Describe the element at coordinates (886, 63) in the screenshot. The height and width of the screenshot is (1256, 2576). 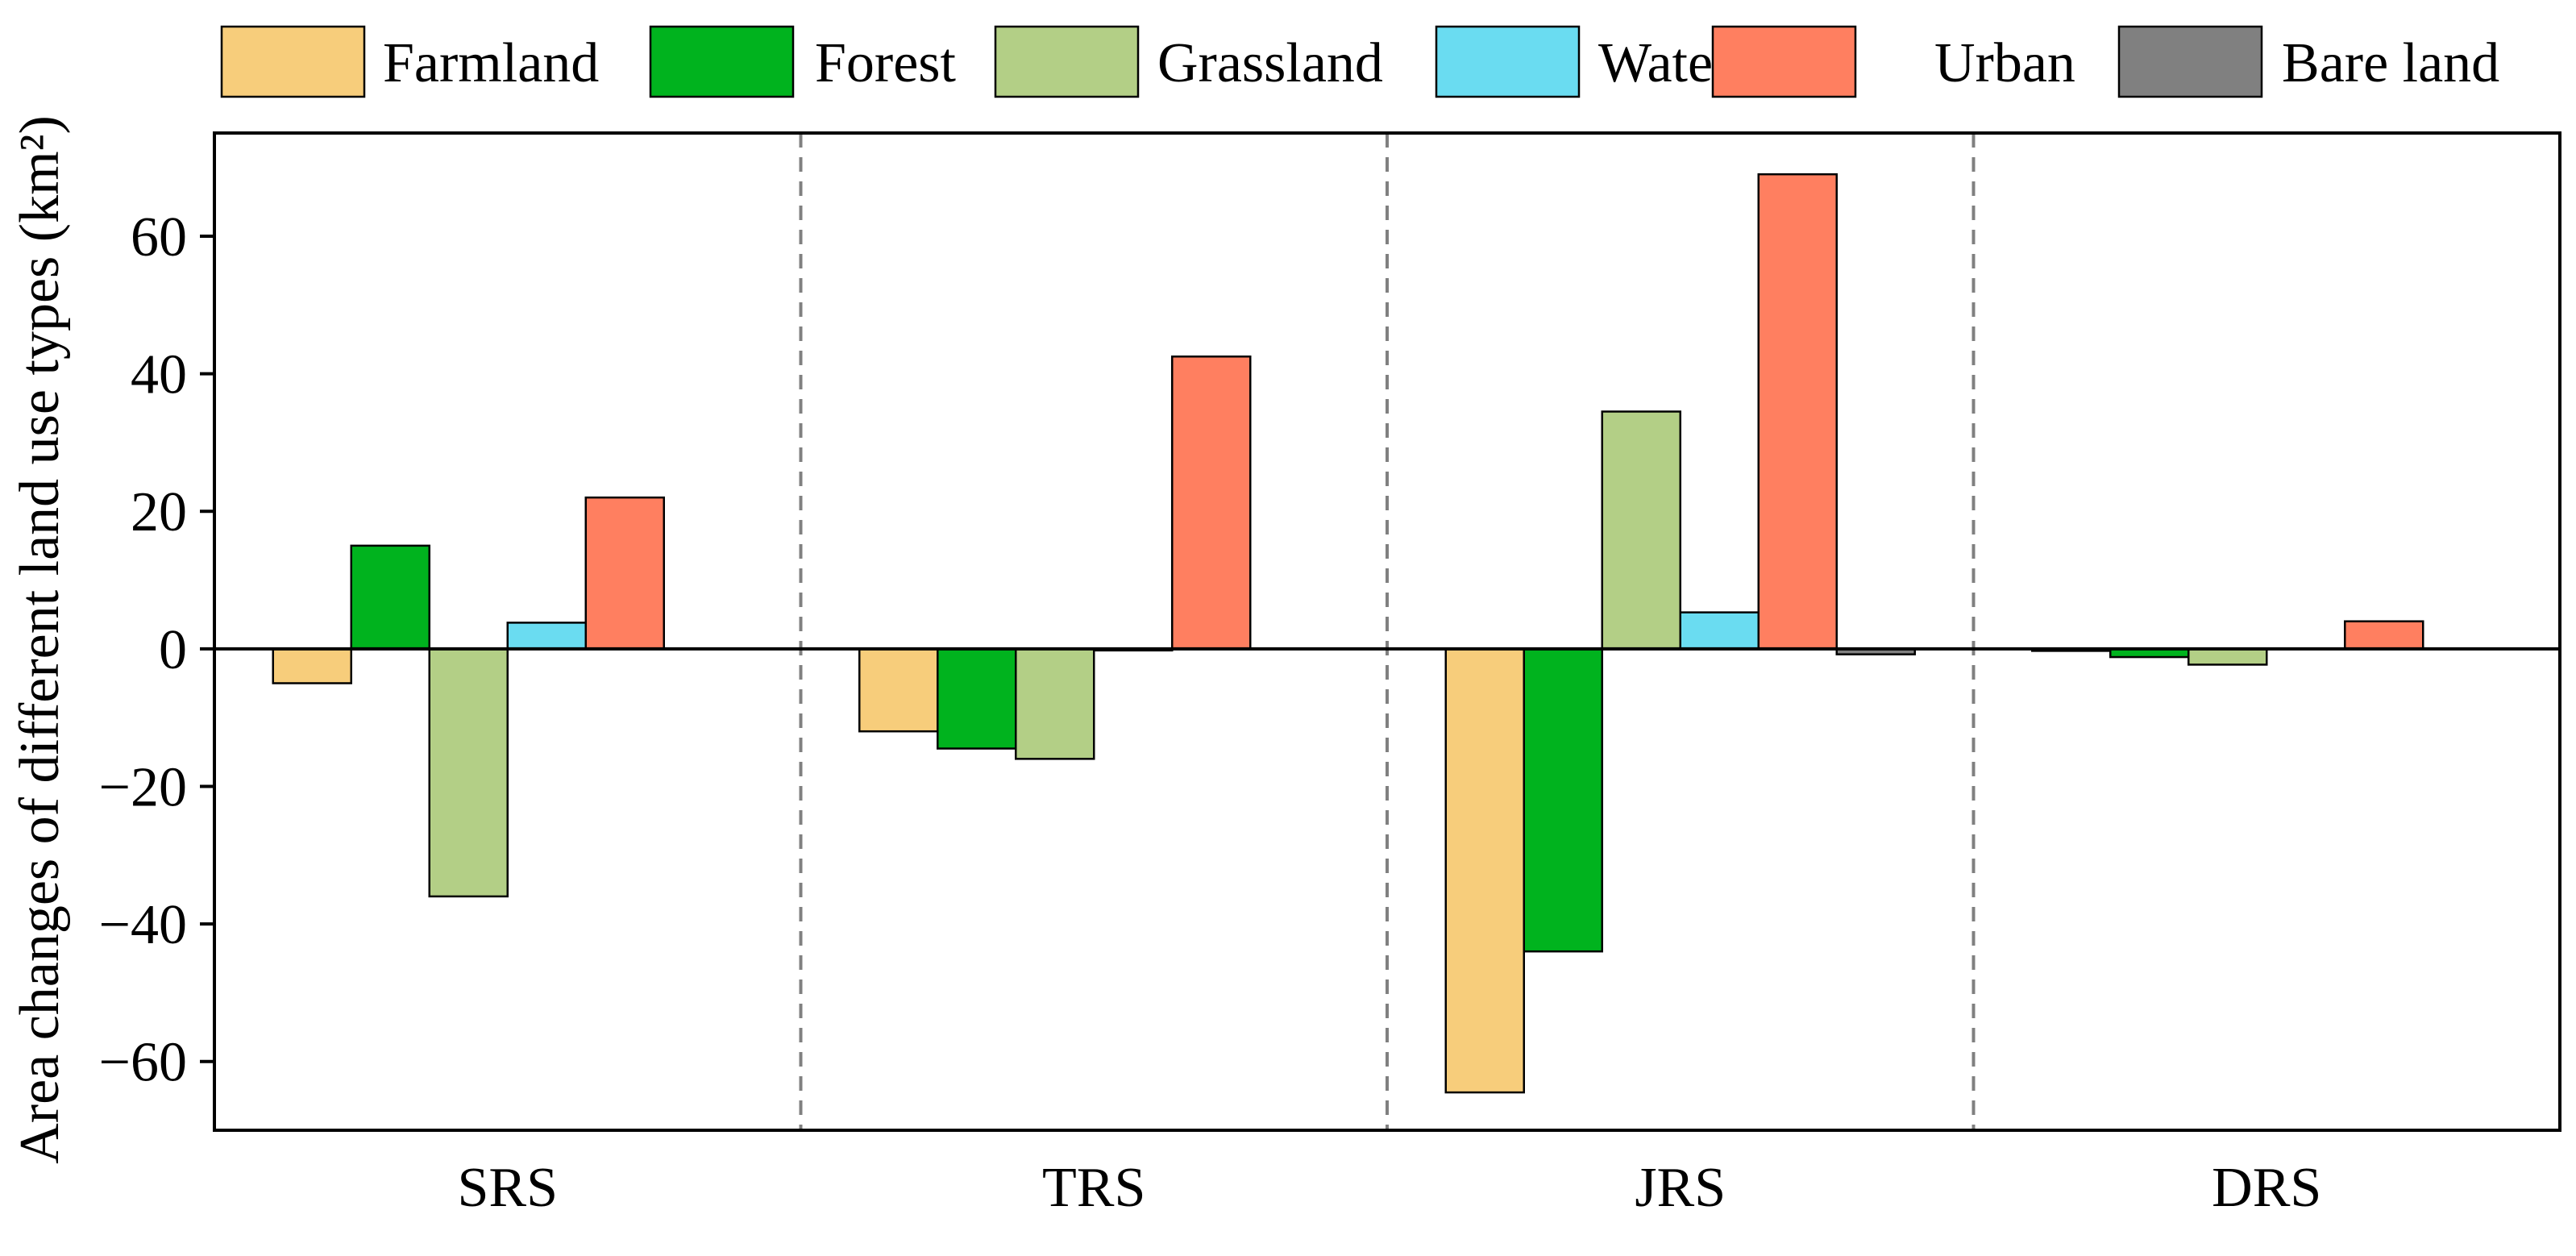
I see `legend-label-forest: Forest` at that location.